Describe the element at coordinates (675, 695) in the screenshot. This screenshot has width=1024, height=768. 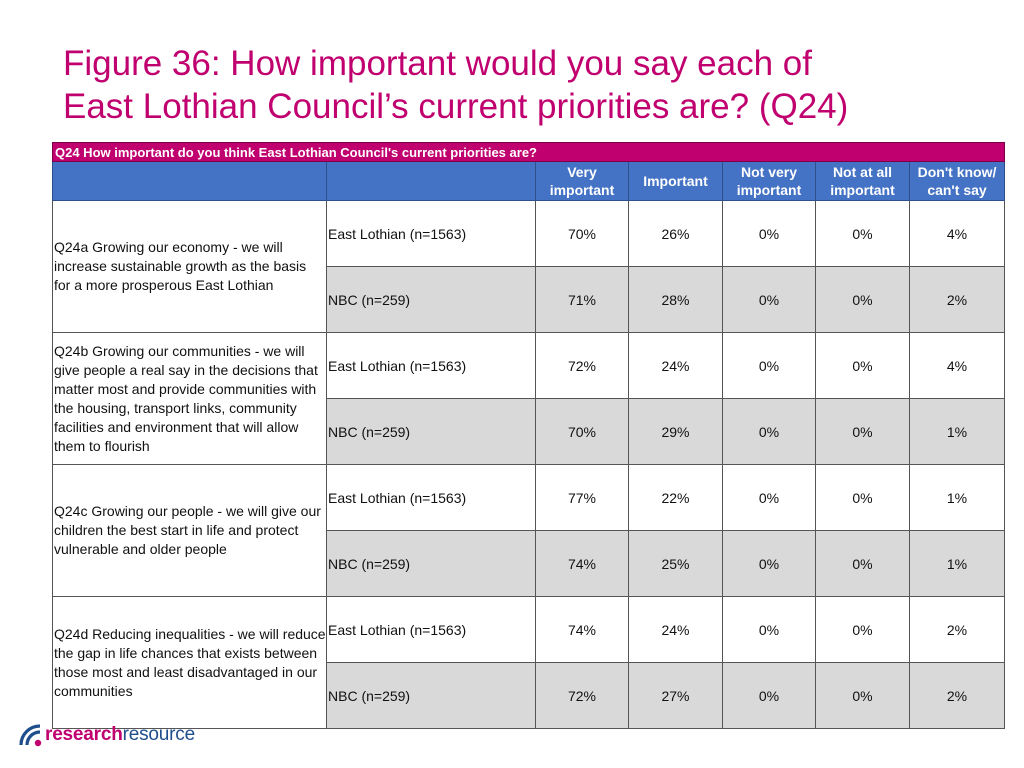
I see `value-cell: 27%` at that location.